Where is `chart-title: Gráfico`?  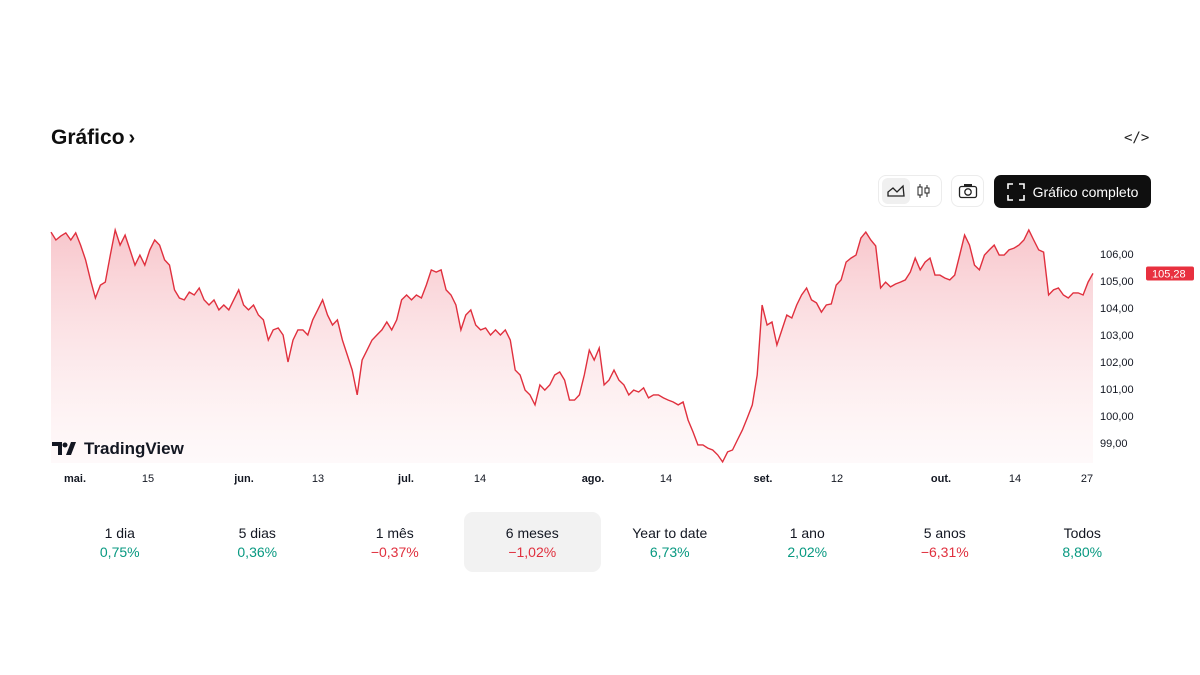
chart-title: Gráfico is located at coordinates (88, 137).